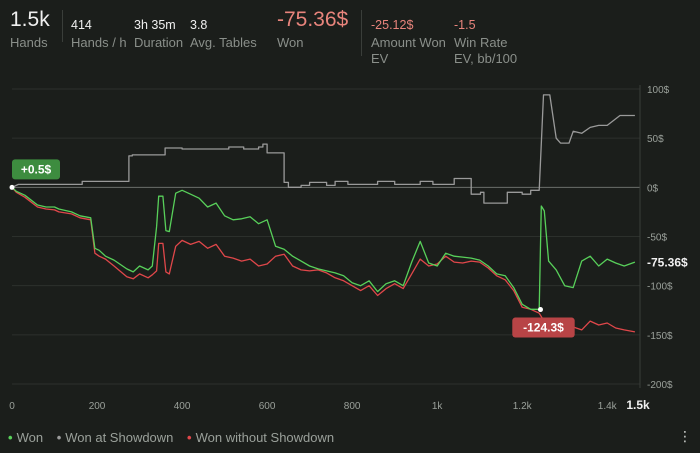 The height and width of the screenshot is (453, 700). Describe the element at coordinates (29, 42) in the screenshot. I see `stat-label: Hands` at that location.